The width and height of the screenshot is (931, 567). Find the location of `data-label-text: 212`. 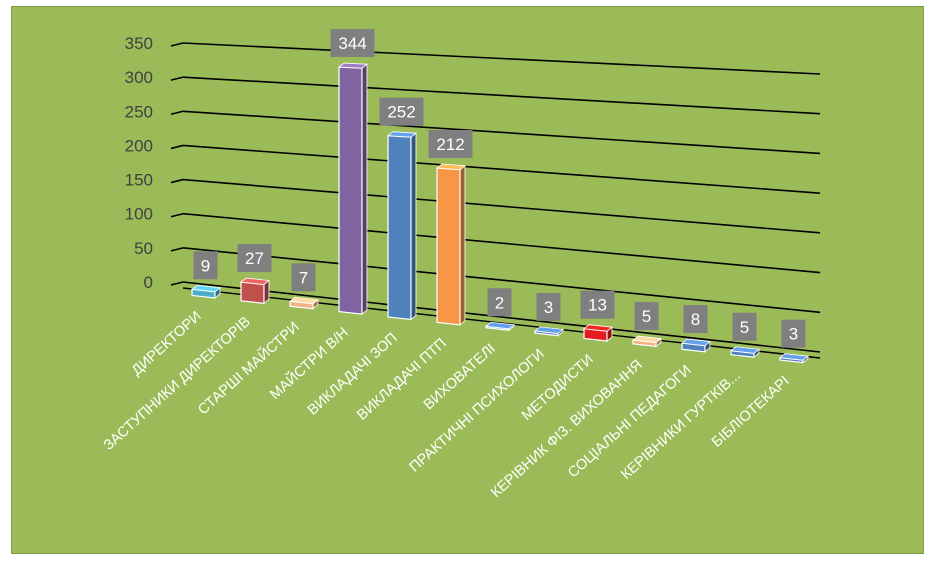

data-label-text: 212 is located at coordinates (450, 144).